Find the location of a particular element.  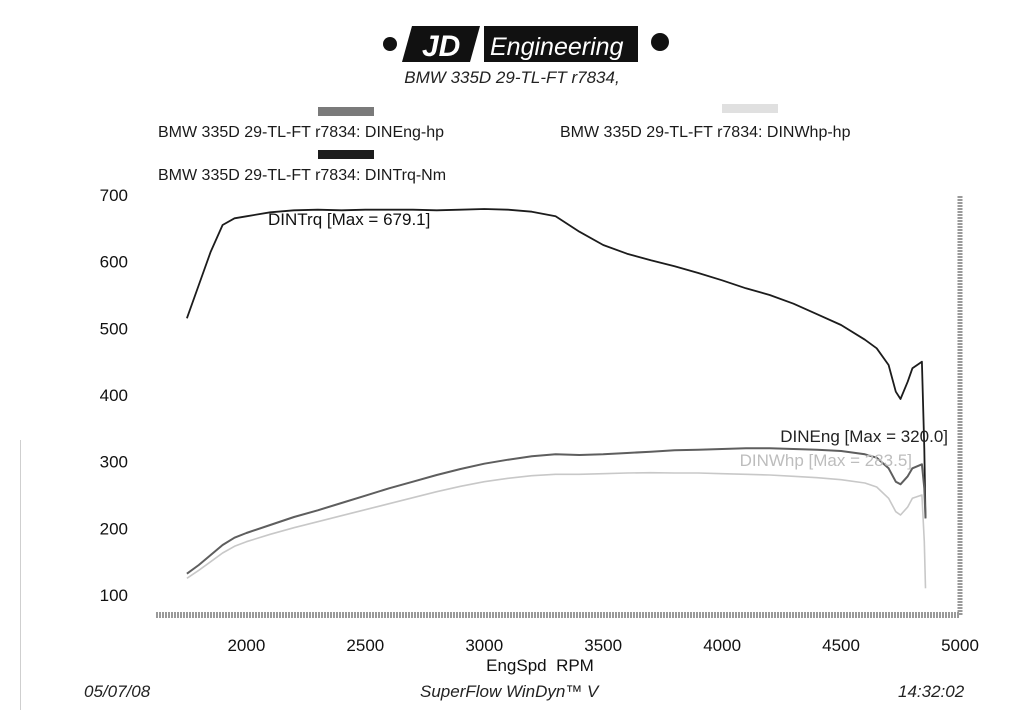

logo-dot-right is located at coordinates (660, 42).